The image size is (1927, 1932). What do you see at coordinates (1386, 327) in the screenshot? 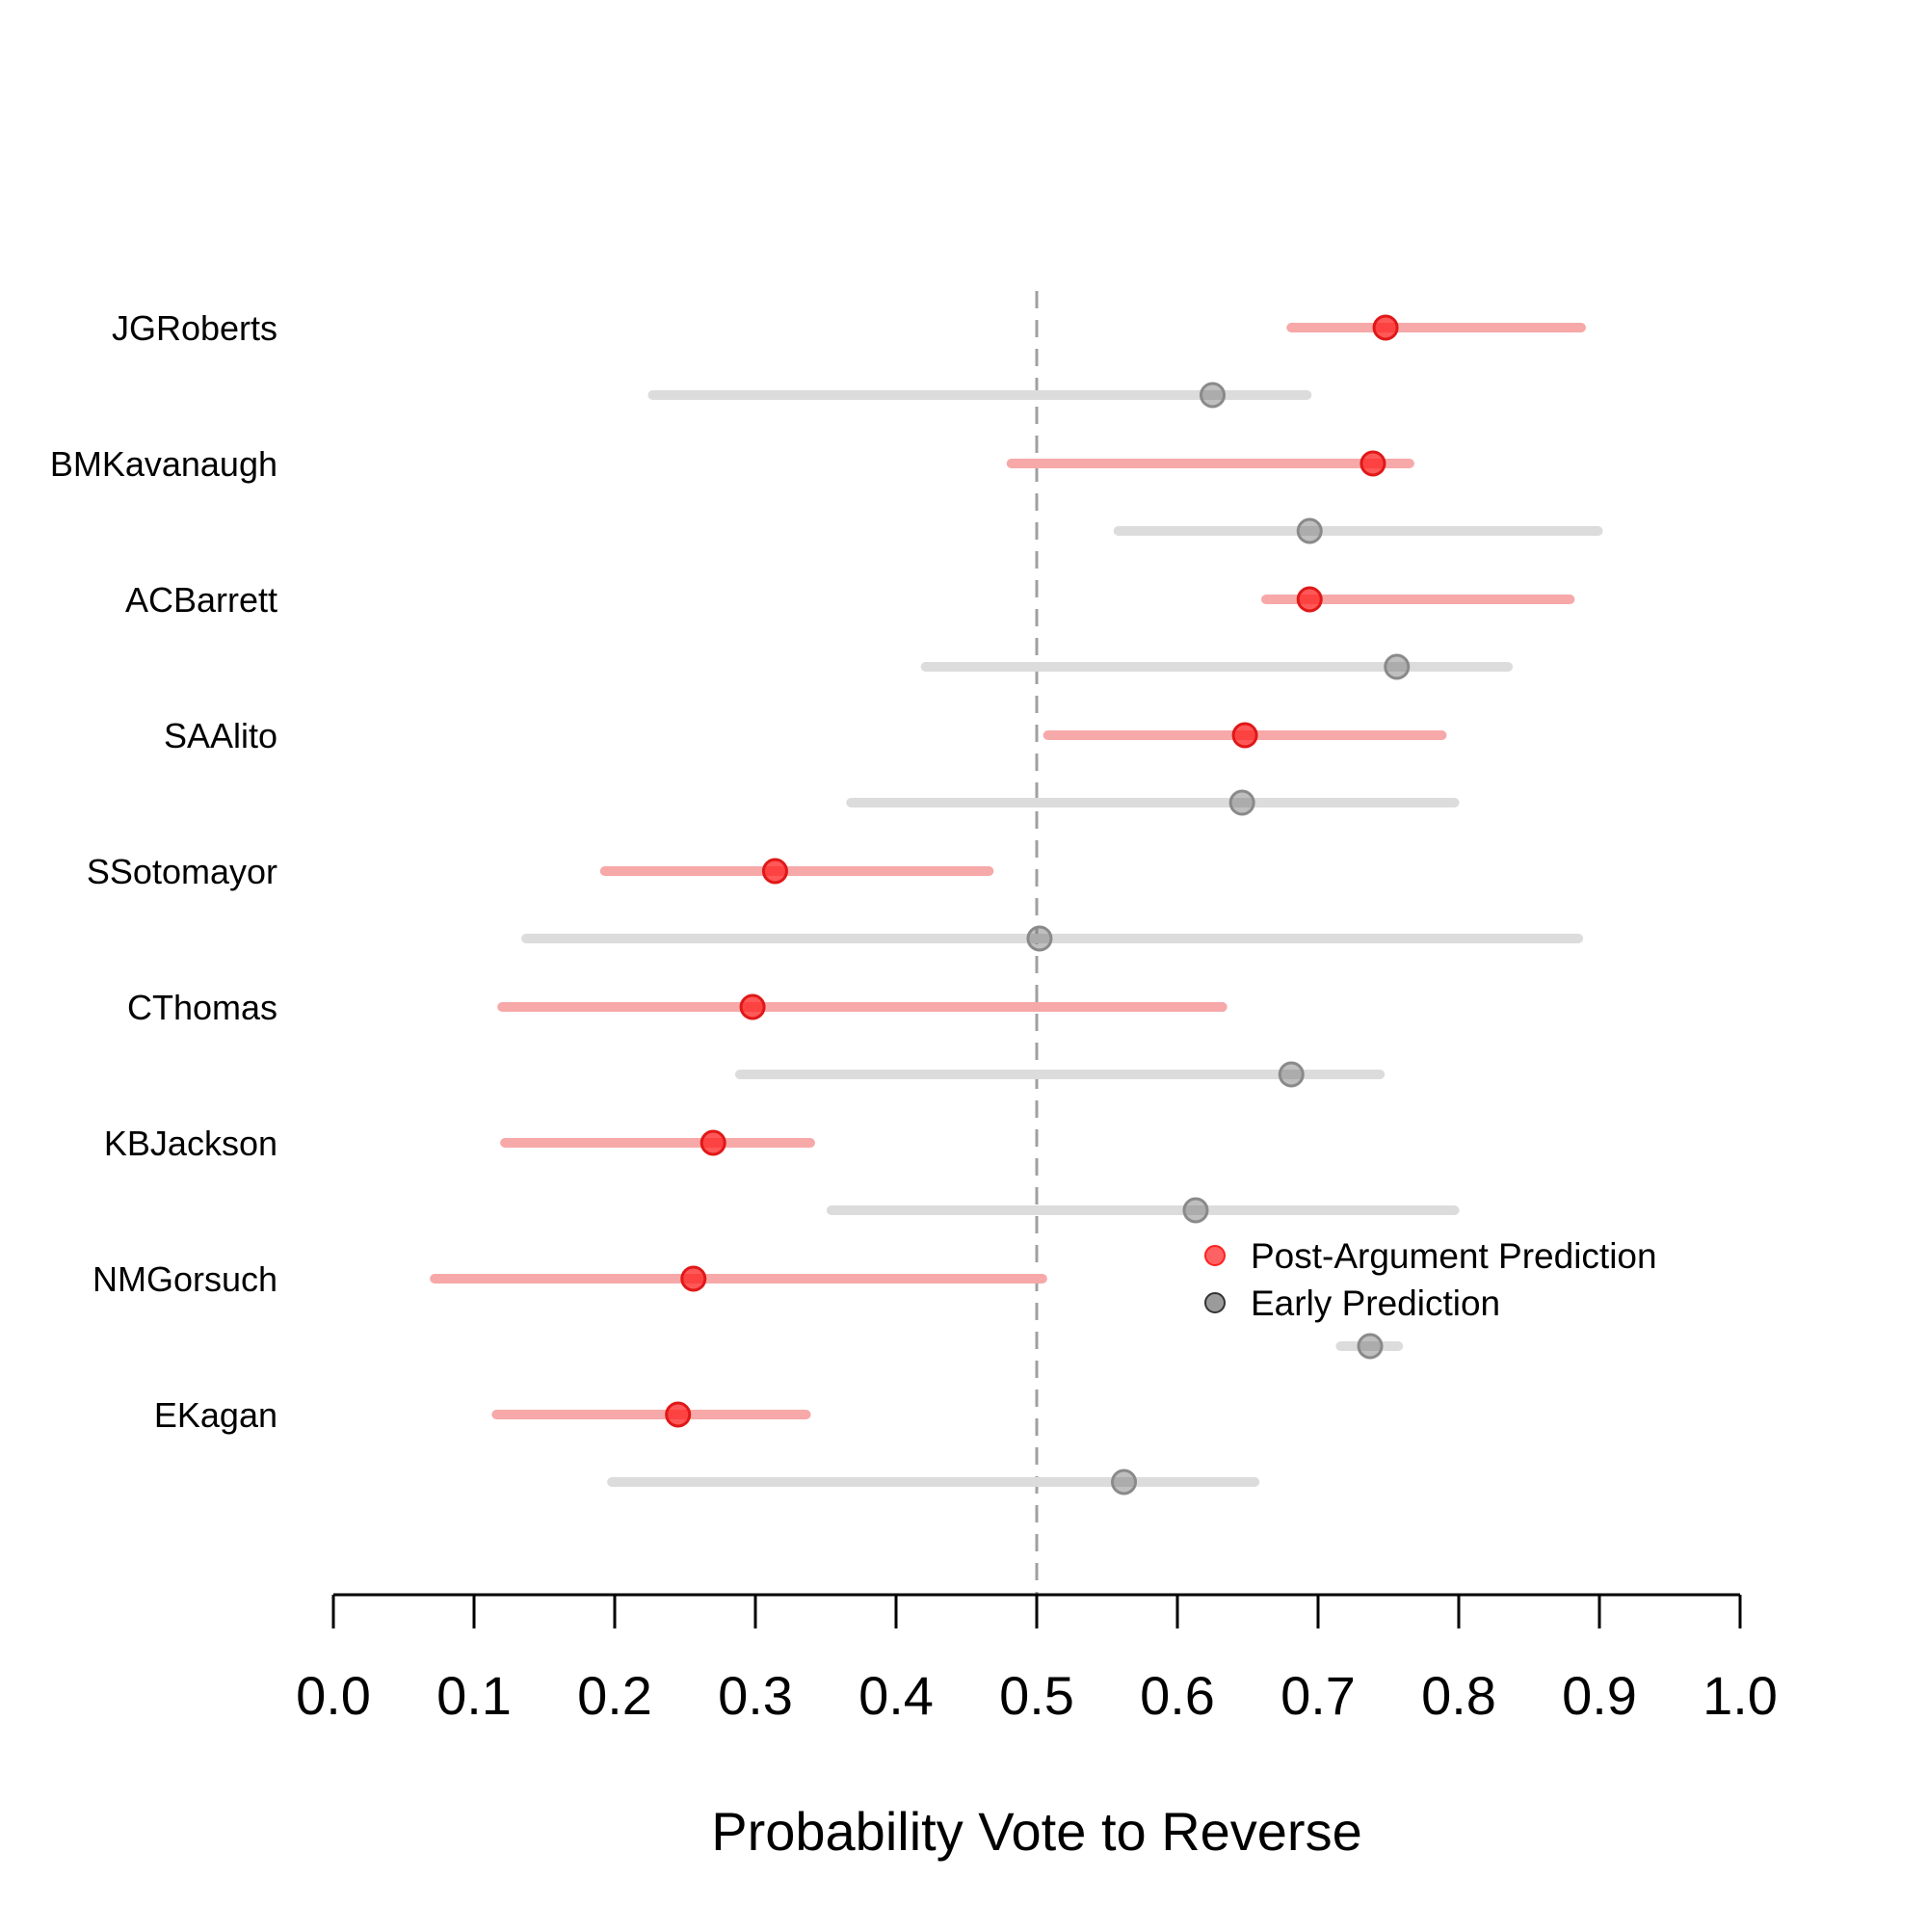
I see `post-argument-point-jgroberts` at bounding box center [1386, 327].